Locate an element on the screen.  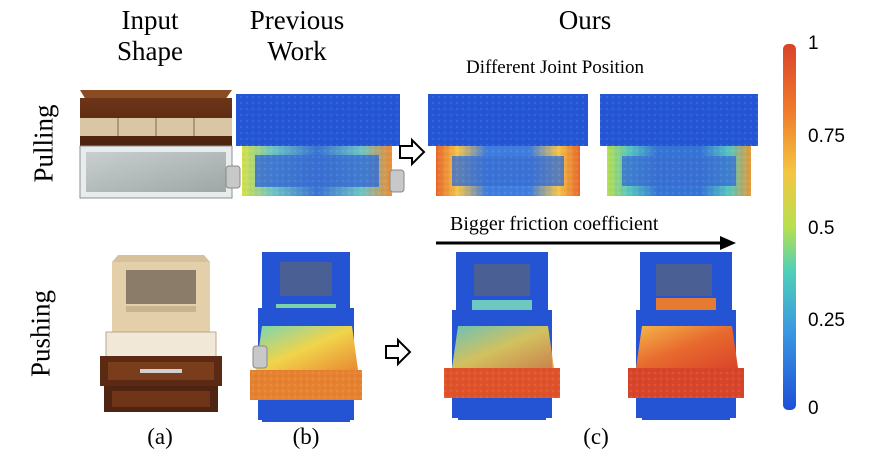
colorbar-tick: 0.5 is located at coordinates (821, 228).